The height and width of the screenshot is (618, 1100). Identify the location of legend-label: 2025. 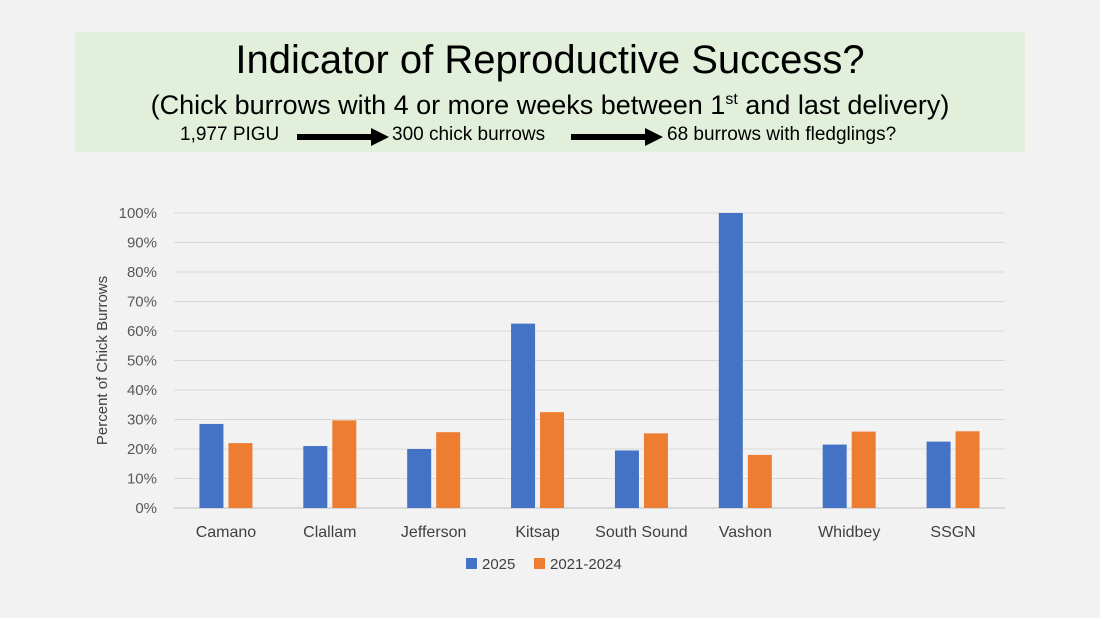
(498, 564).